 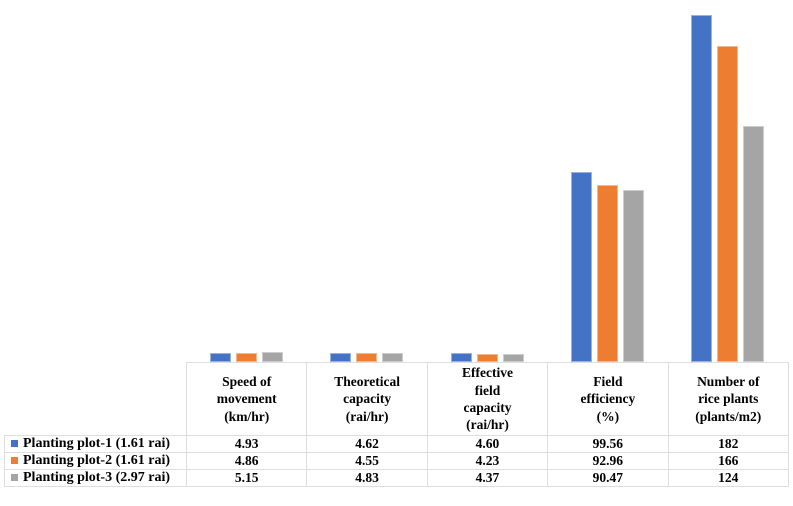 I want to click on value-cell-series1-cat5: 182, so click(x=728, y=444).